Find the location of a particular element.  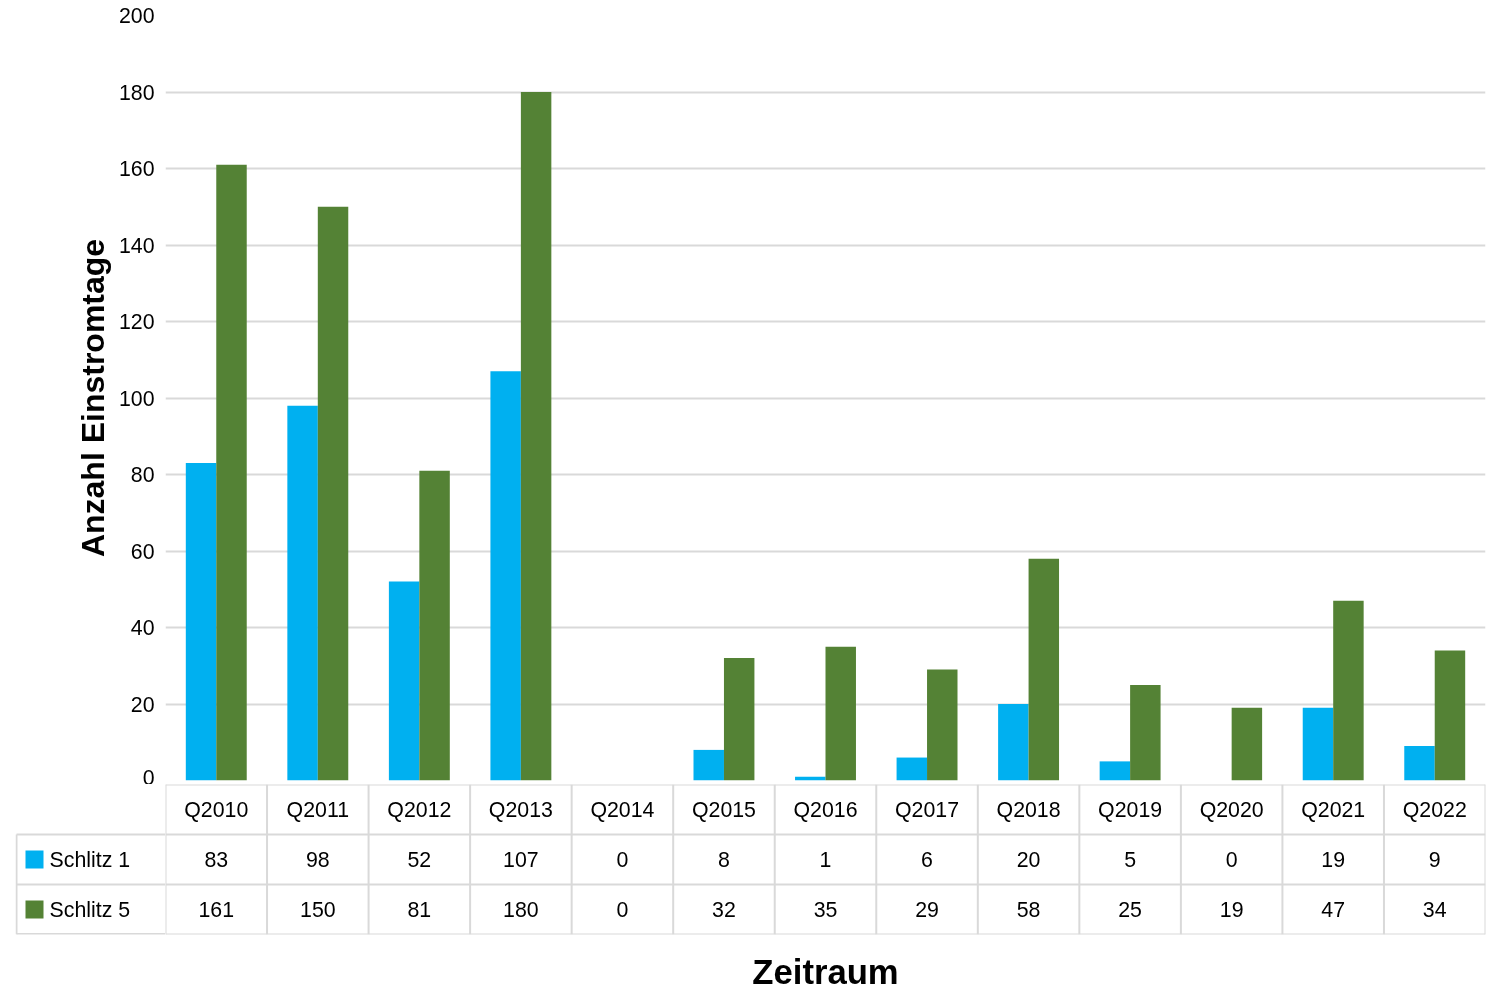

data-label: 8 is located at coordinates (724, 860).